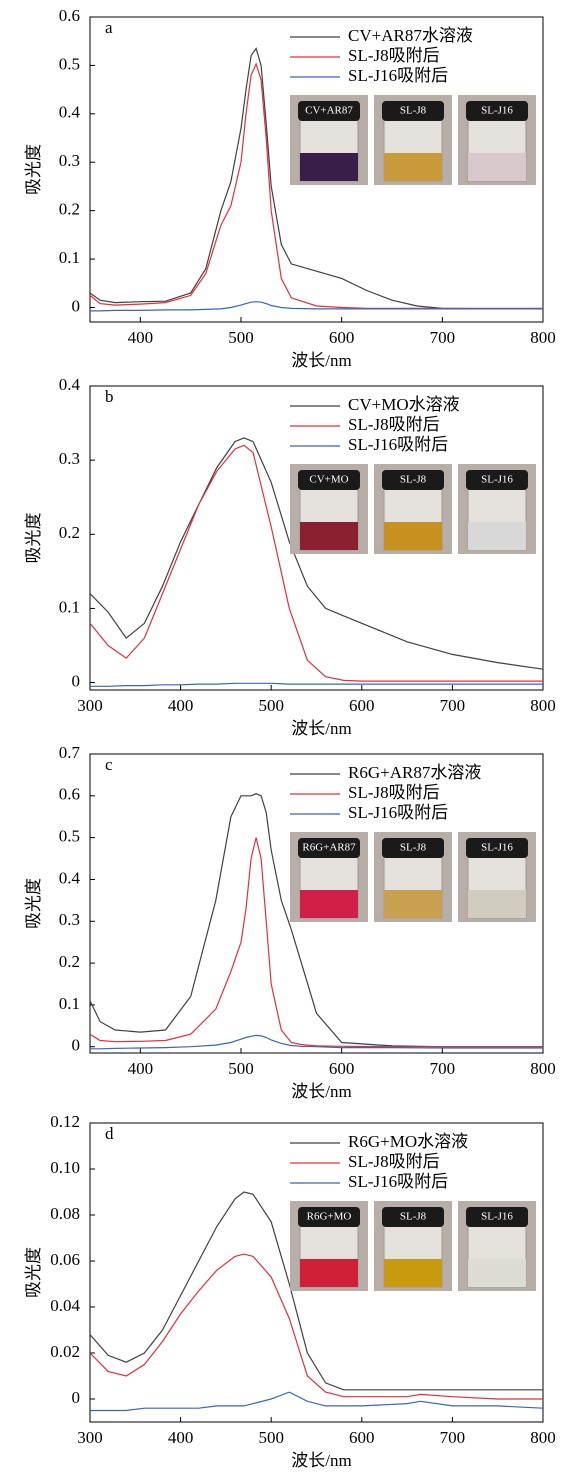 The height and width of the screenshot is (1477, 561). I want to click on y-tick-label: 0.06, so click(65, 1259).